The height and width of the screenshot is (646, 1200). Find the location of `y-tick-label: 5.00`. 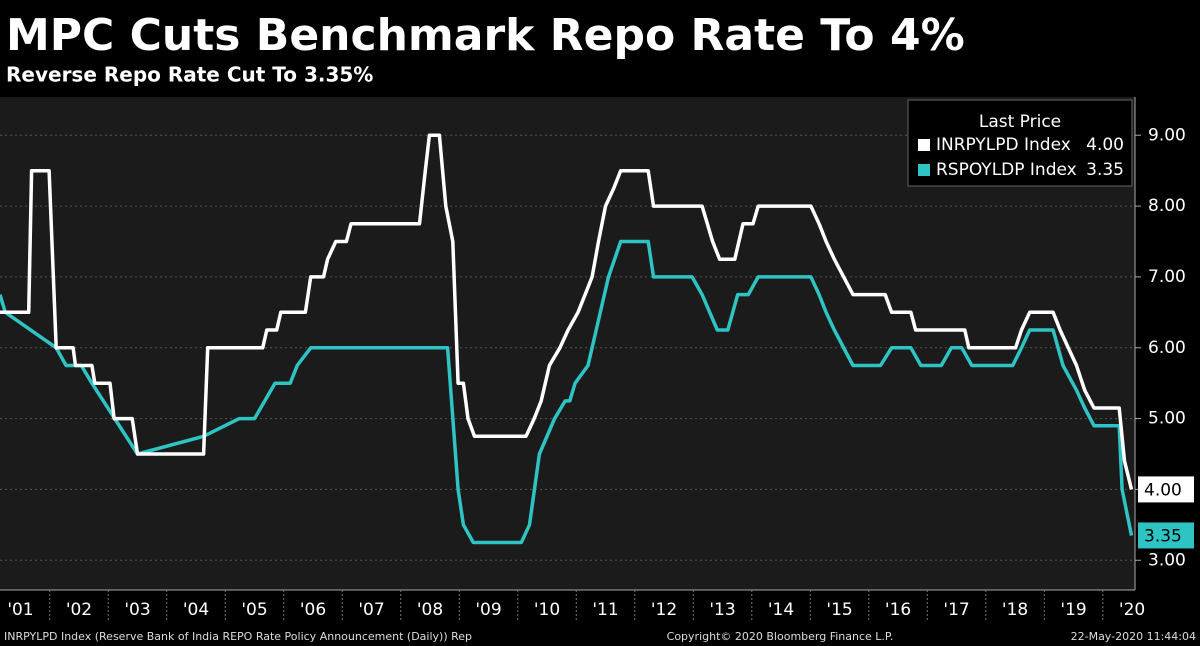

y-tick-label: 5.00 is located at coordinates (1167, 419).